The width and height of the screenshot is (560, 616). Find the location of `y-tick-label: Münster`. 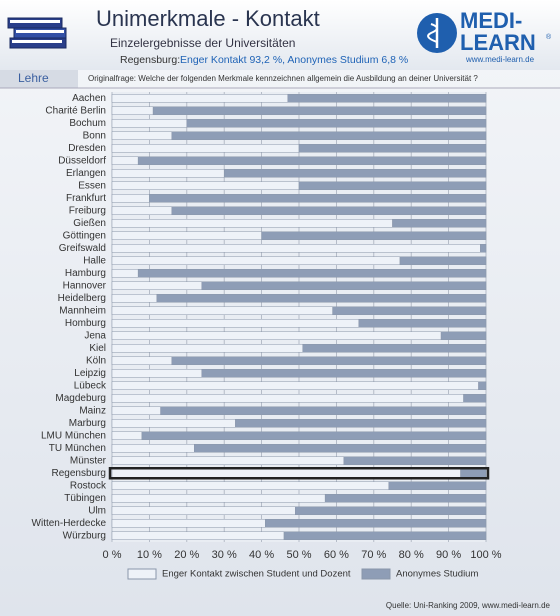

y-tick-label: Münster is located at coordinates (88, 460).